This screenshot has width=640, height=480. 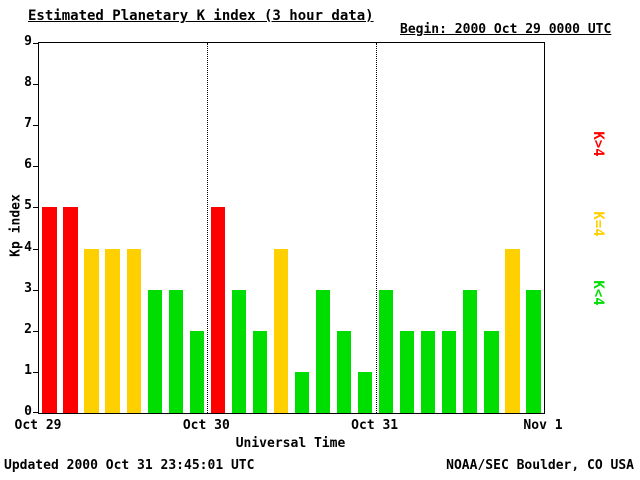 I want to click on x-axis-title: Universal Time, so click(x=290, y=443).